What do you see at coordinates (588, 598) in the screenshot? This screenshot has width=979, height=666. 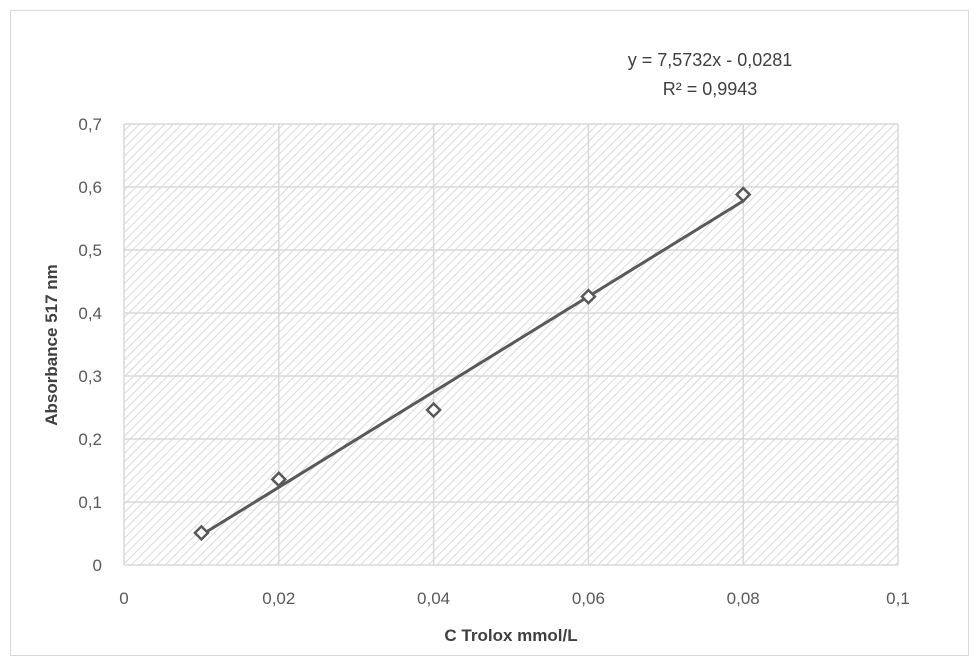 I see `x-tick-label: 0,06` at bounding box center [588, 598].